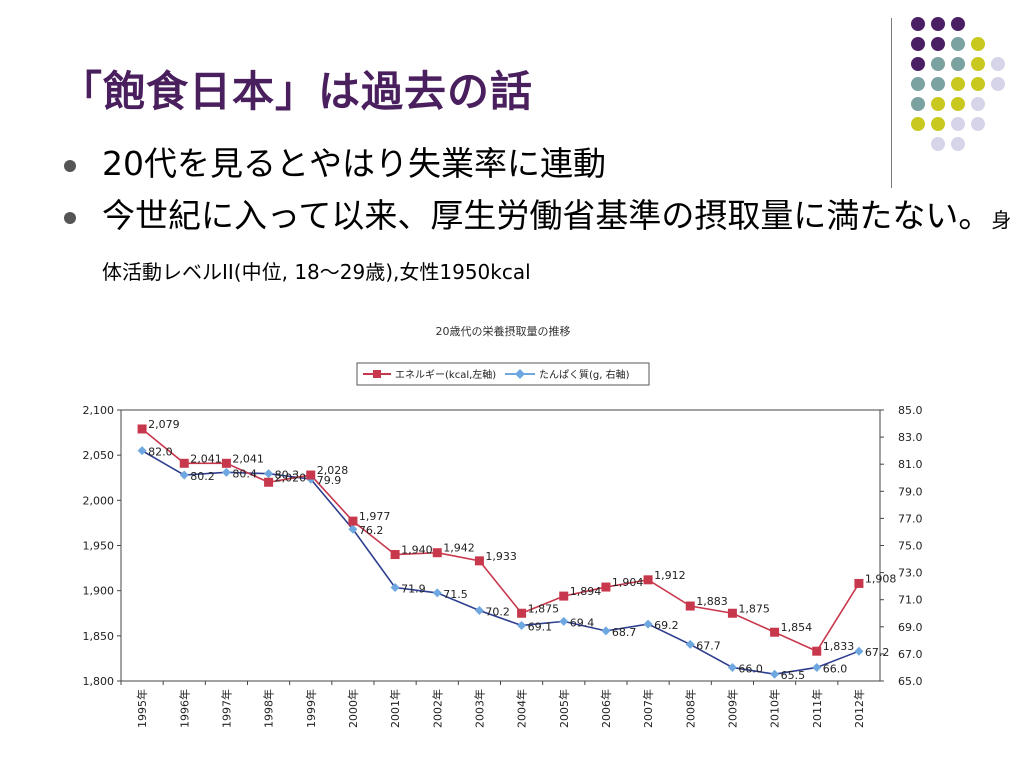 The width and height of the screenshot is (1024, 768). Describe the element at coordinates (164, 424) in the screenshot. I see `energy-data-label: 2,079` at that location.